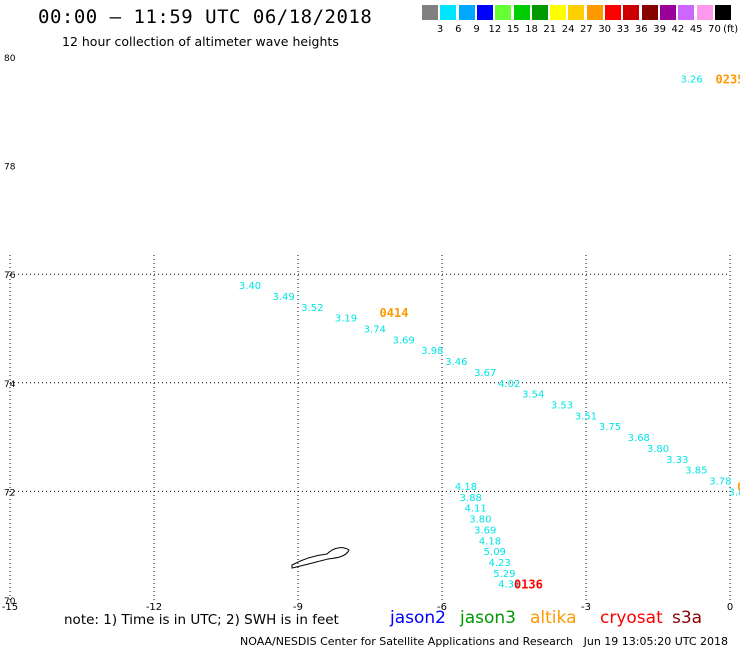  Describe the element at coordinates (283, 297) in the screenshot. I see `wave-height-label: 3.49` at that location.